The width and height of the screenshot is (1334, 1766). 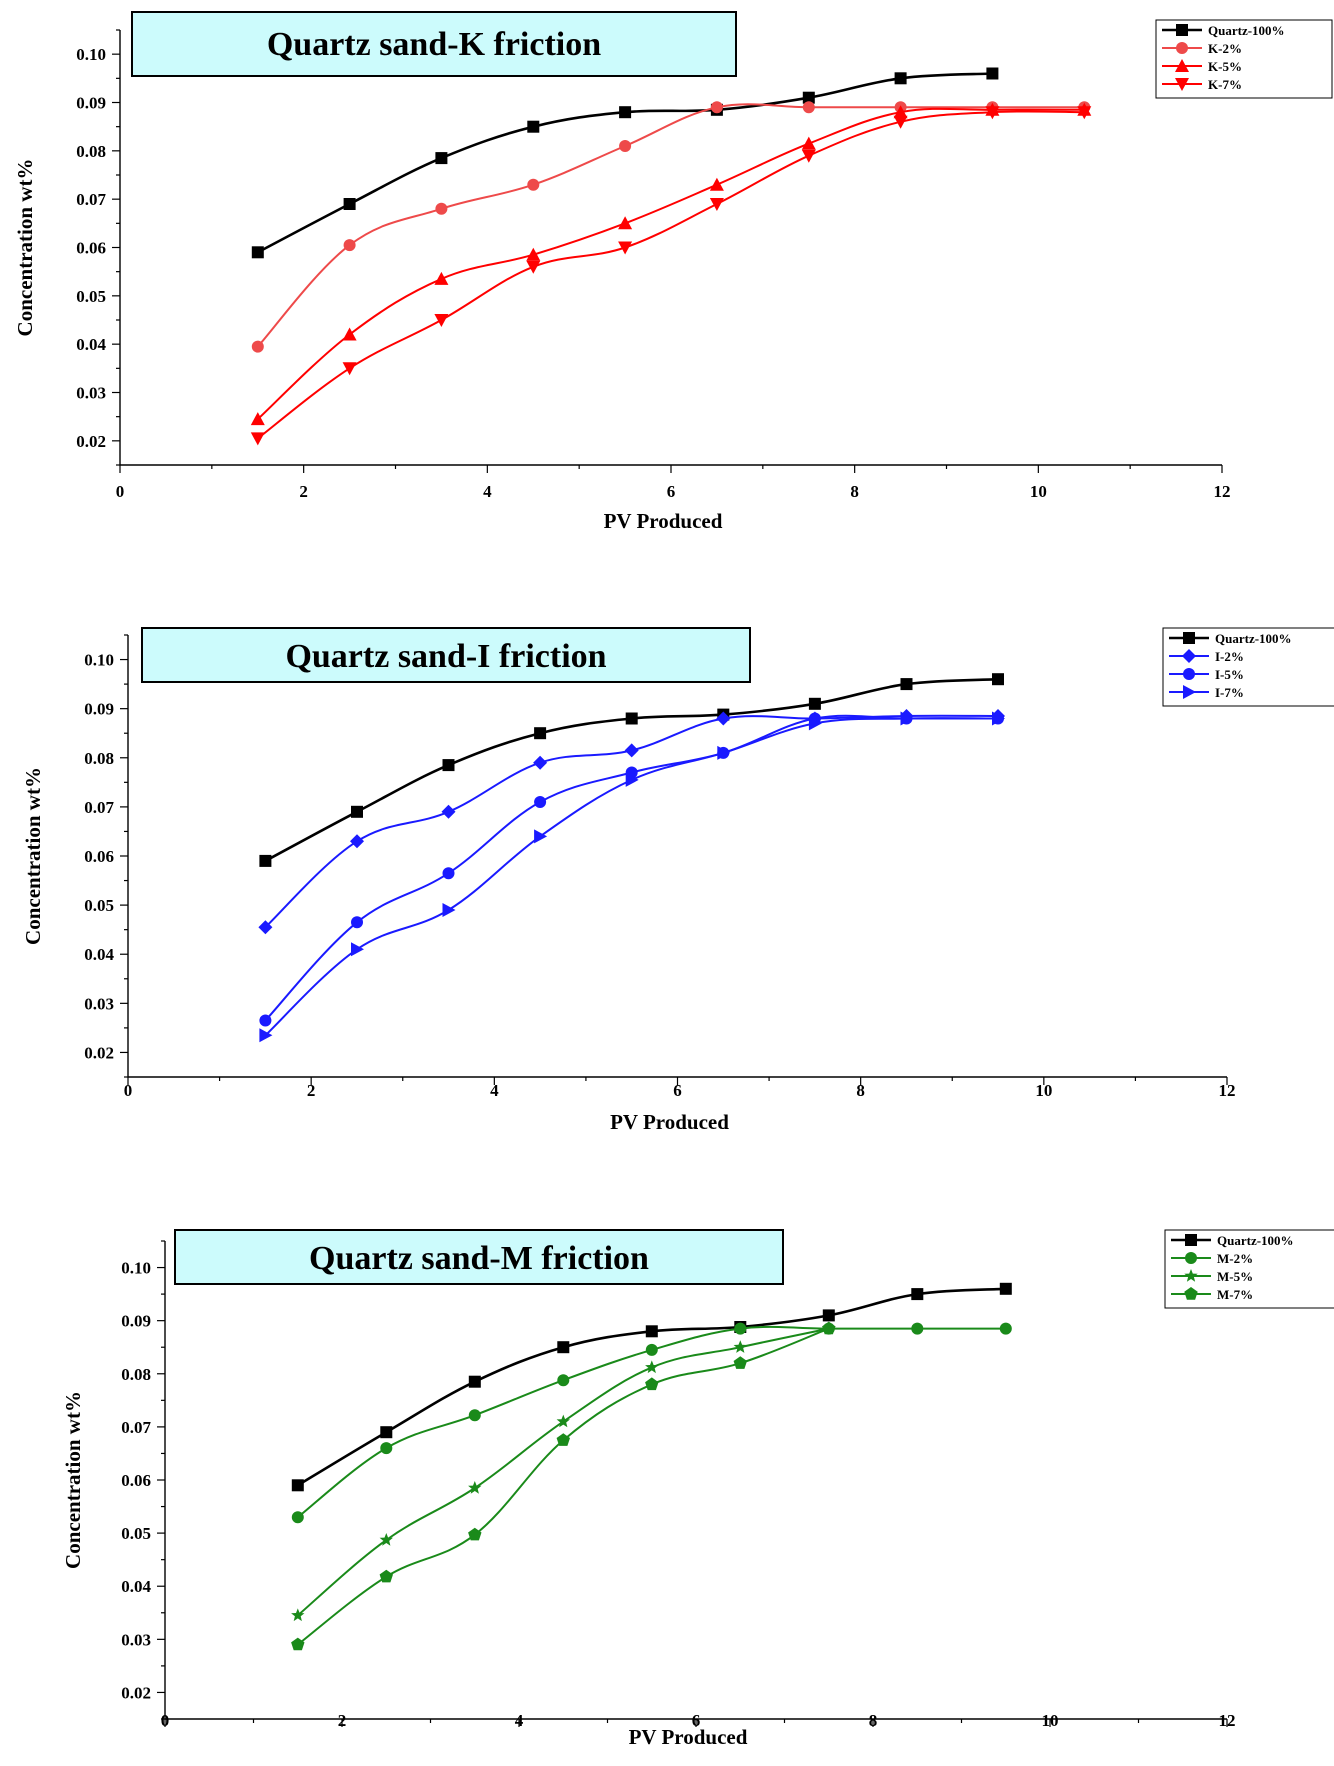 I want to click on legend-label: K-5%, so click(x=1225, y=66).